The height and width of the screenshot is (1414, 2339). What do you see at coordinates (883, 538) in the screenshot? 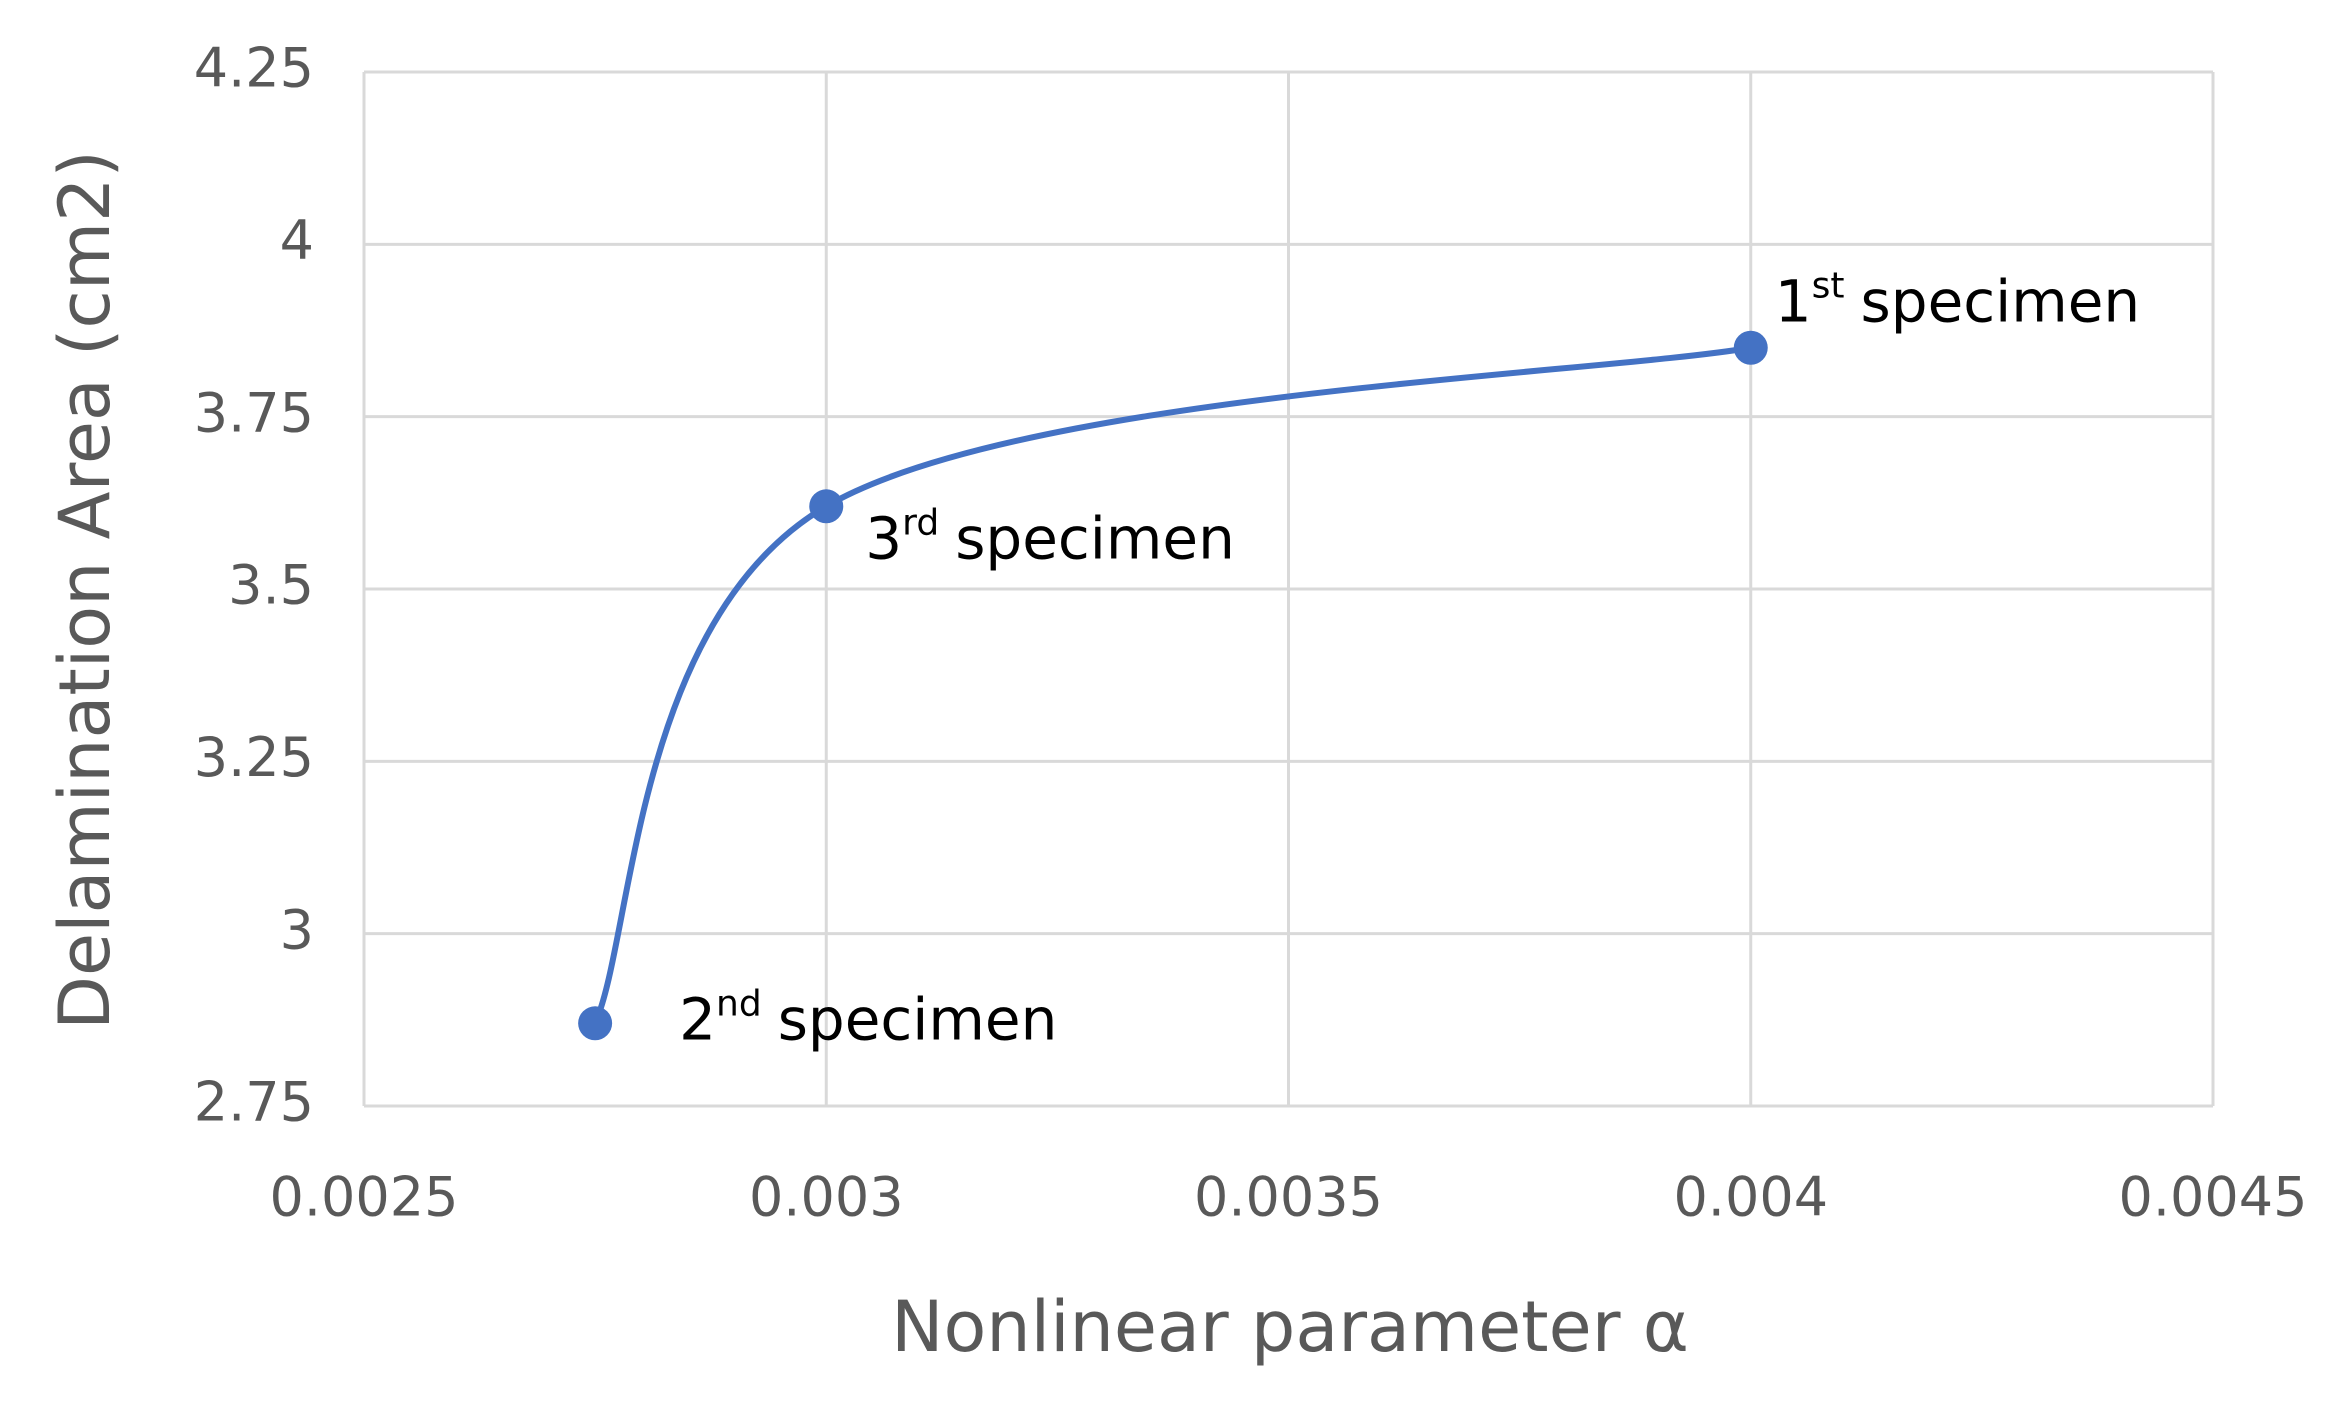
I see `label-number: 3` at bounding box center [883, 538].